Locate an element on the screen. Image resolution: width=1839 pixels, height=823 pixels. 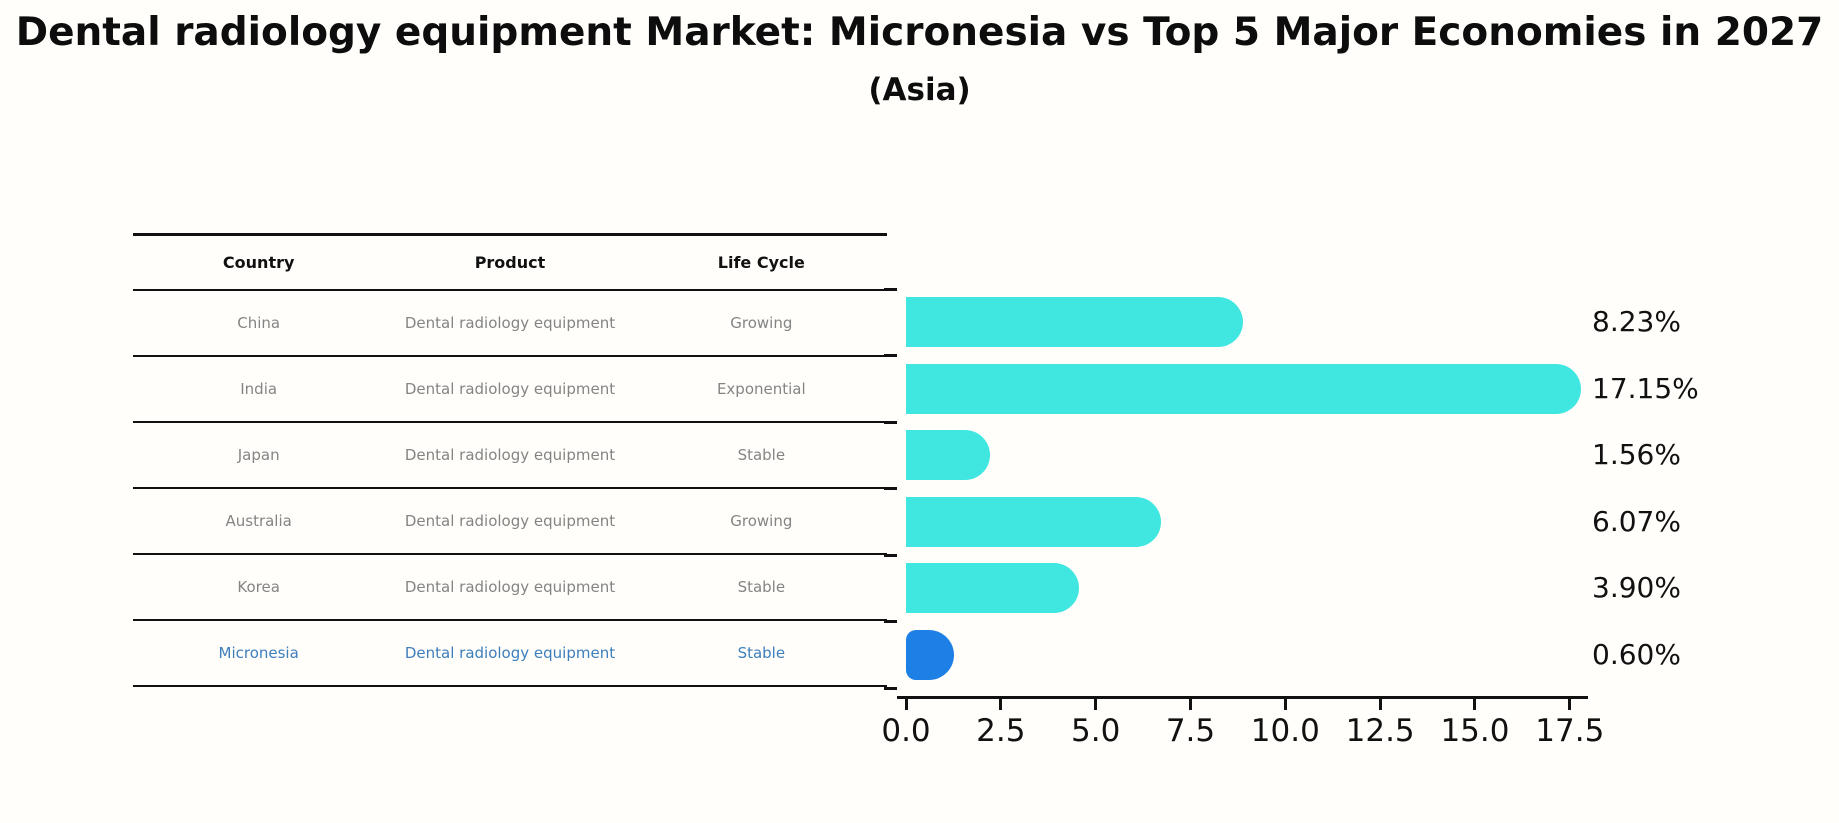
table-header-product: Product is located at coordinates (510, 262).